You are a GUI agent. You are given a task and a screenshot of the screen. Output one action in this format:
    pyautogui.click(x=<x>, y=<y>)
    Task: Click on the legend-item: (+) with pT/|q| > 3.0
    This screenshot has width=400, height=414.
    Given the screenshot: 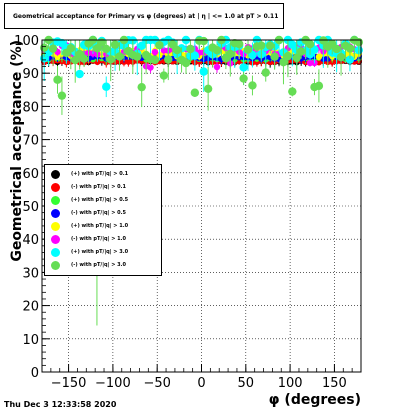 What is the action you would take?
    pyautogui.click(x=103, y=252)
    